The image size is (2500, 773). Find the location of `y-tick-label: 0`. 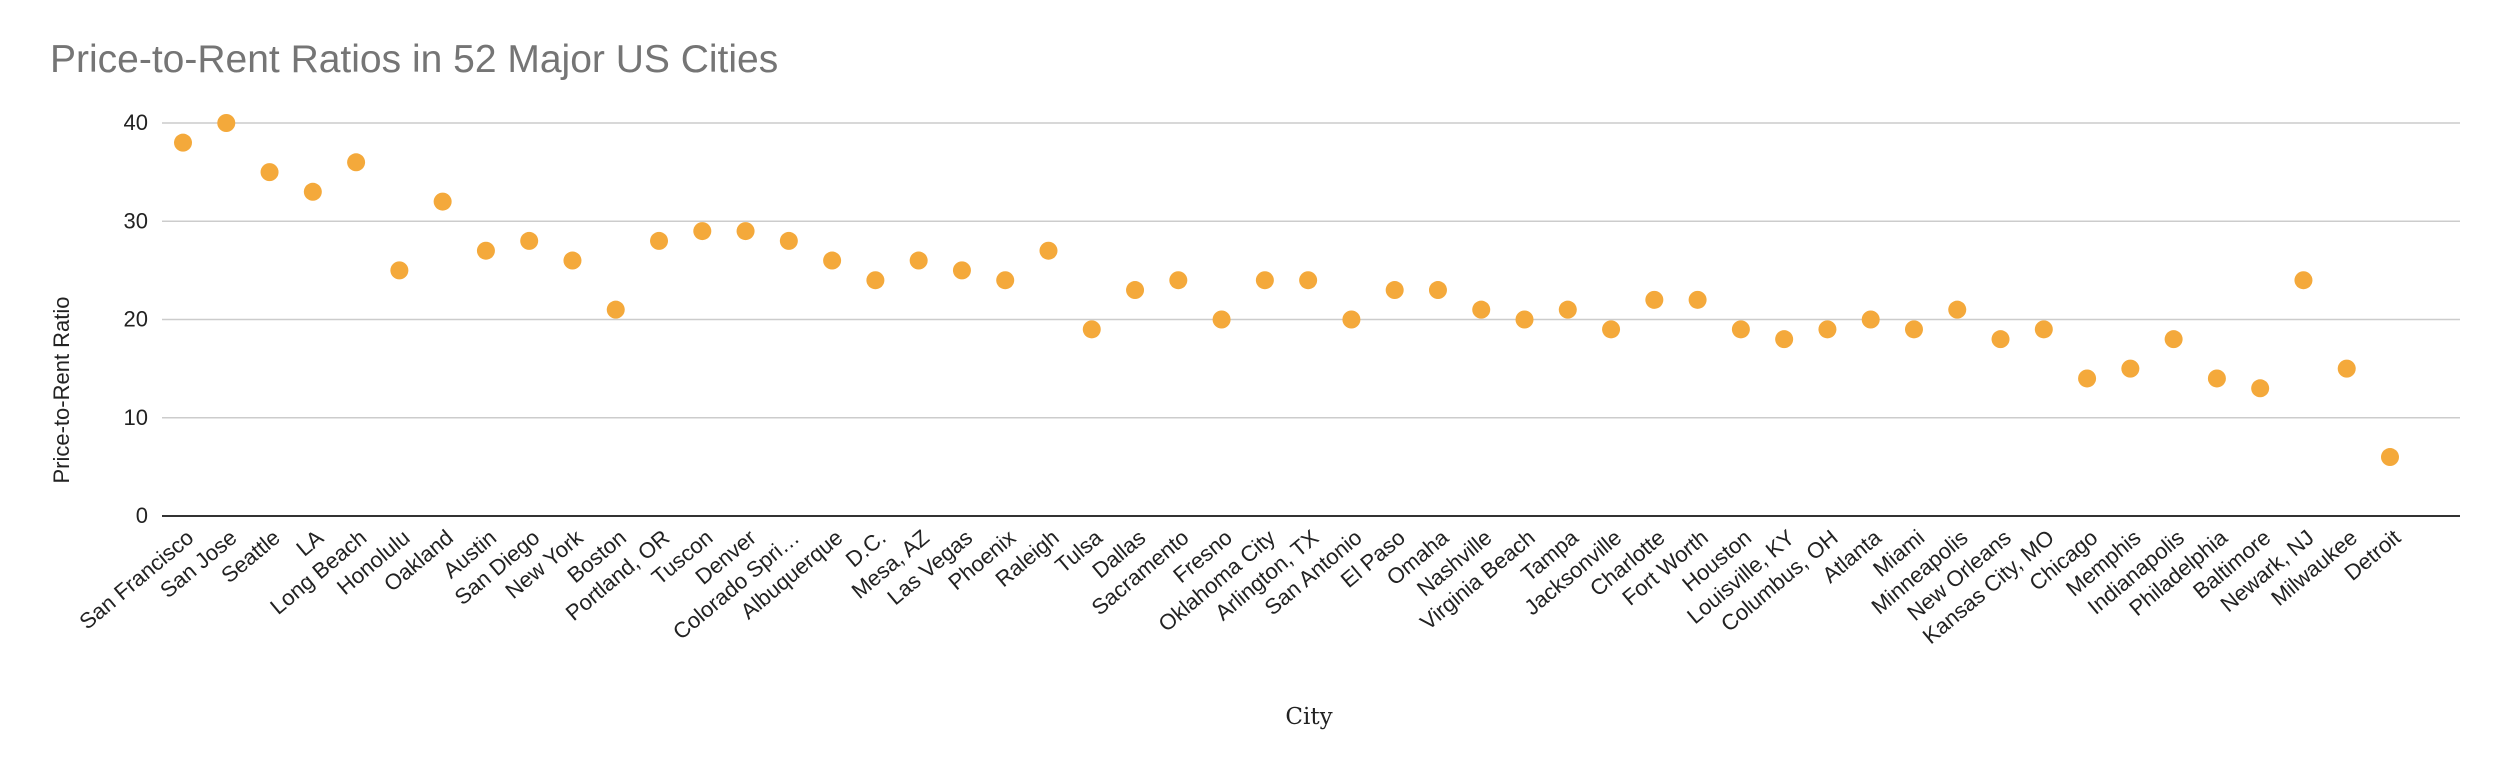

y-tick-label: 0 is located at coordinates (142, 515).